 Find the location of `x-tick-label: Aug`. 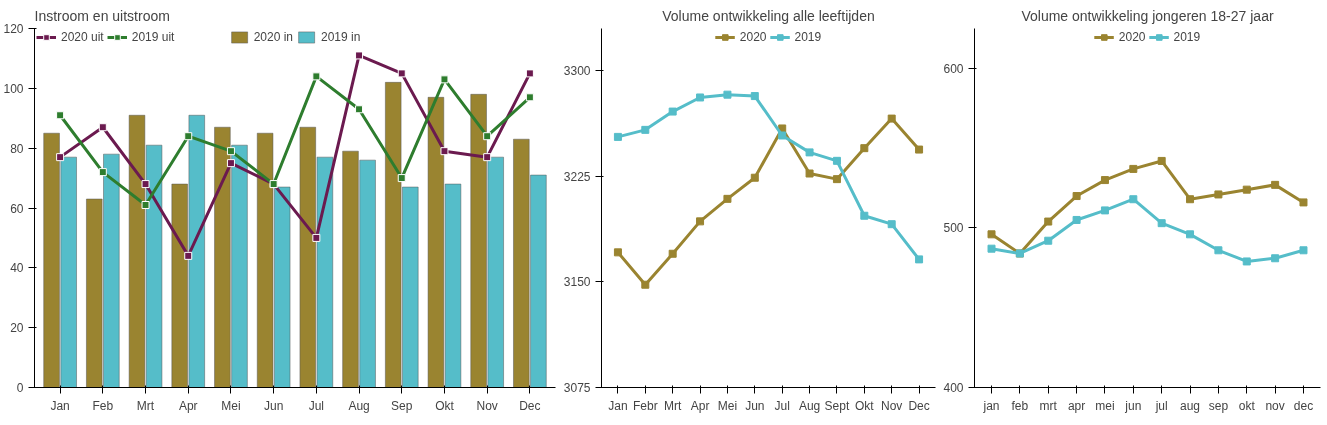

x-tick-label: Aug is located at coordinates (359, 405).